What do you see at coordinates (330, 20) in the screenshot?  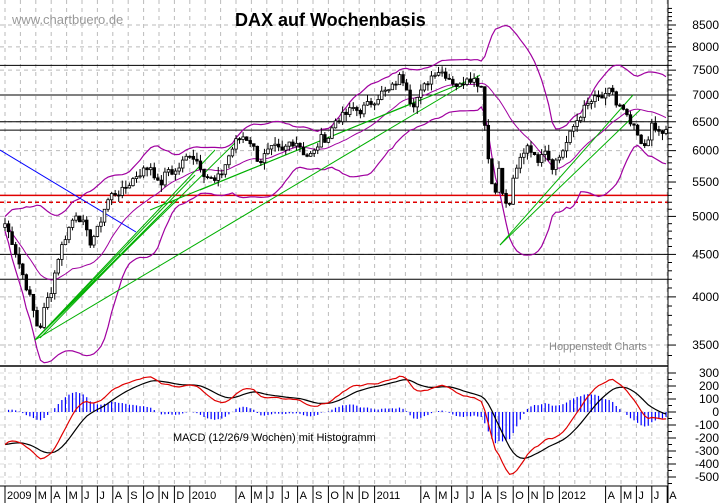 I see `chart-title: DAX auf Wochenbasis` at bounding box center [330, 20].